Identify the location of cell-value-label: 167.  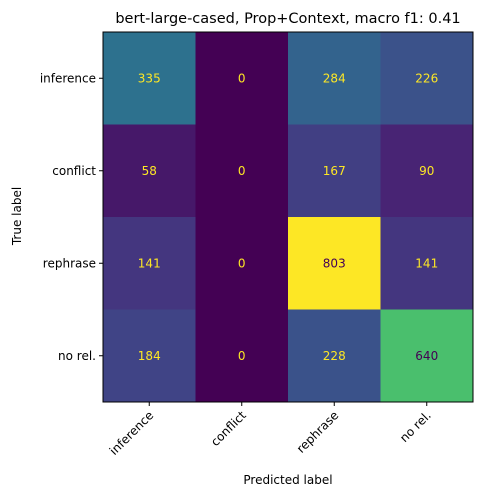
(334, 171).